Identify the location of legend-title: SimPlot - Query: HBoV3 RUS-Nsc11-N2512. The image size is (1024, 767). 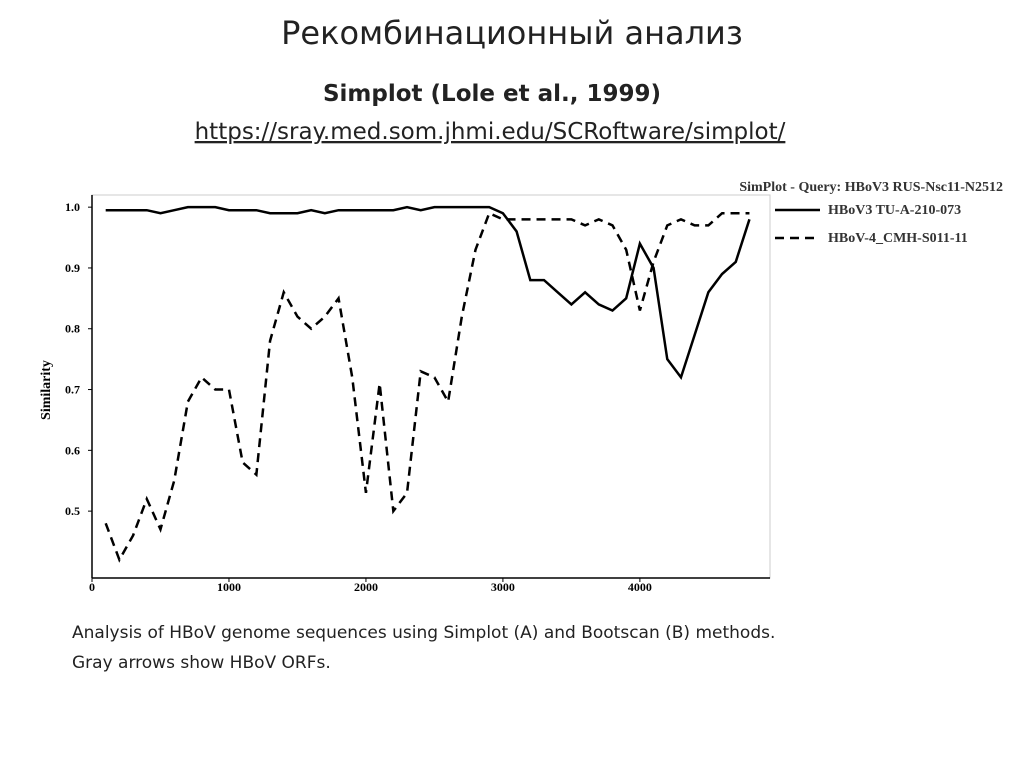
(871, 187).